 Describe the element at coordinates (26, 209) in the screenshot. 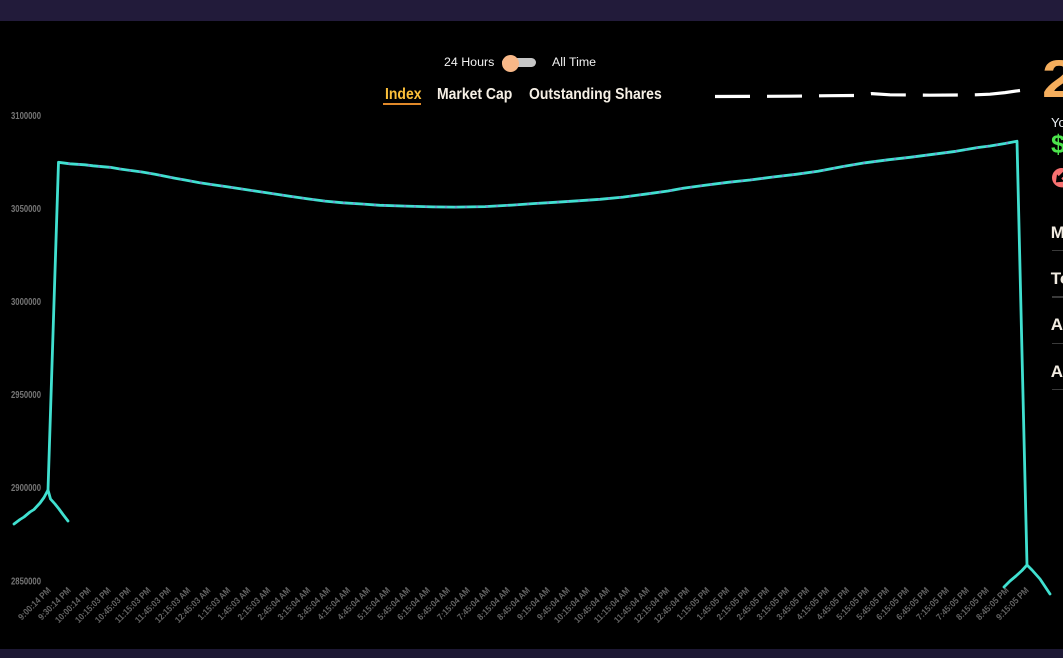

I see `svg-text: 3050000` at that location.